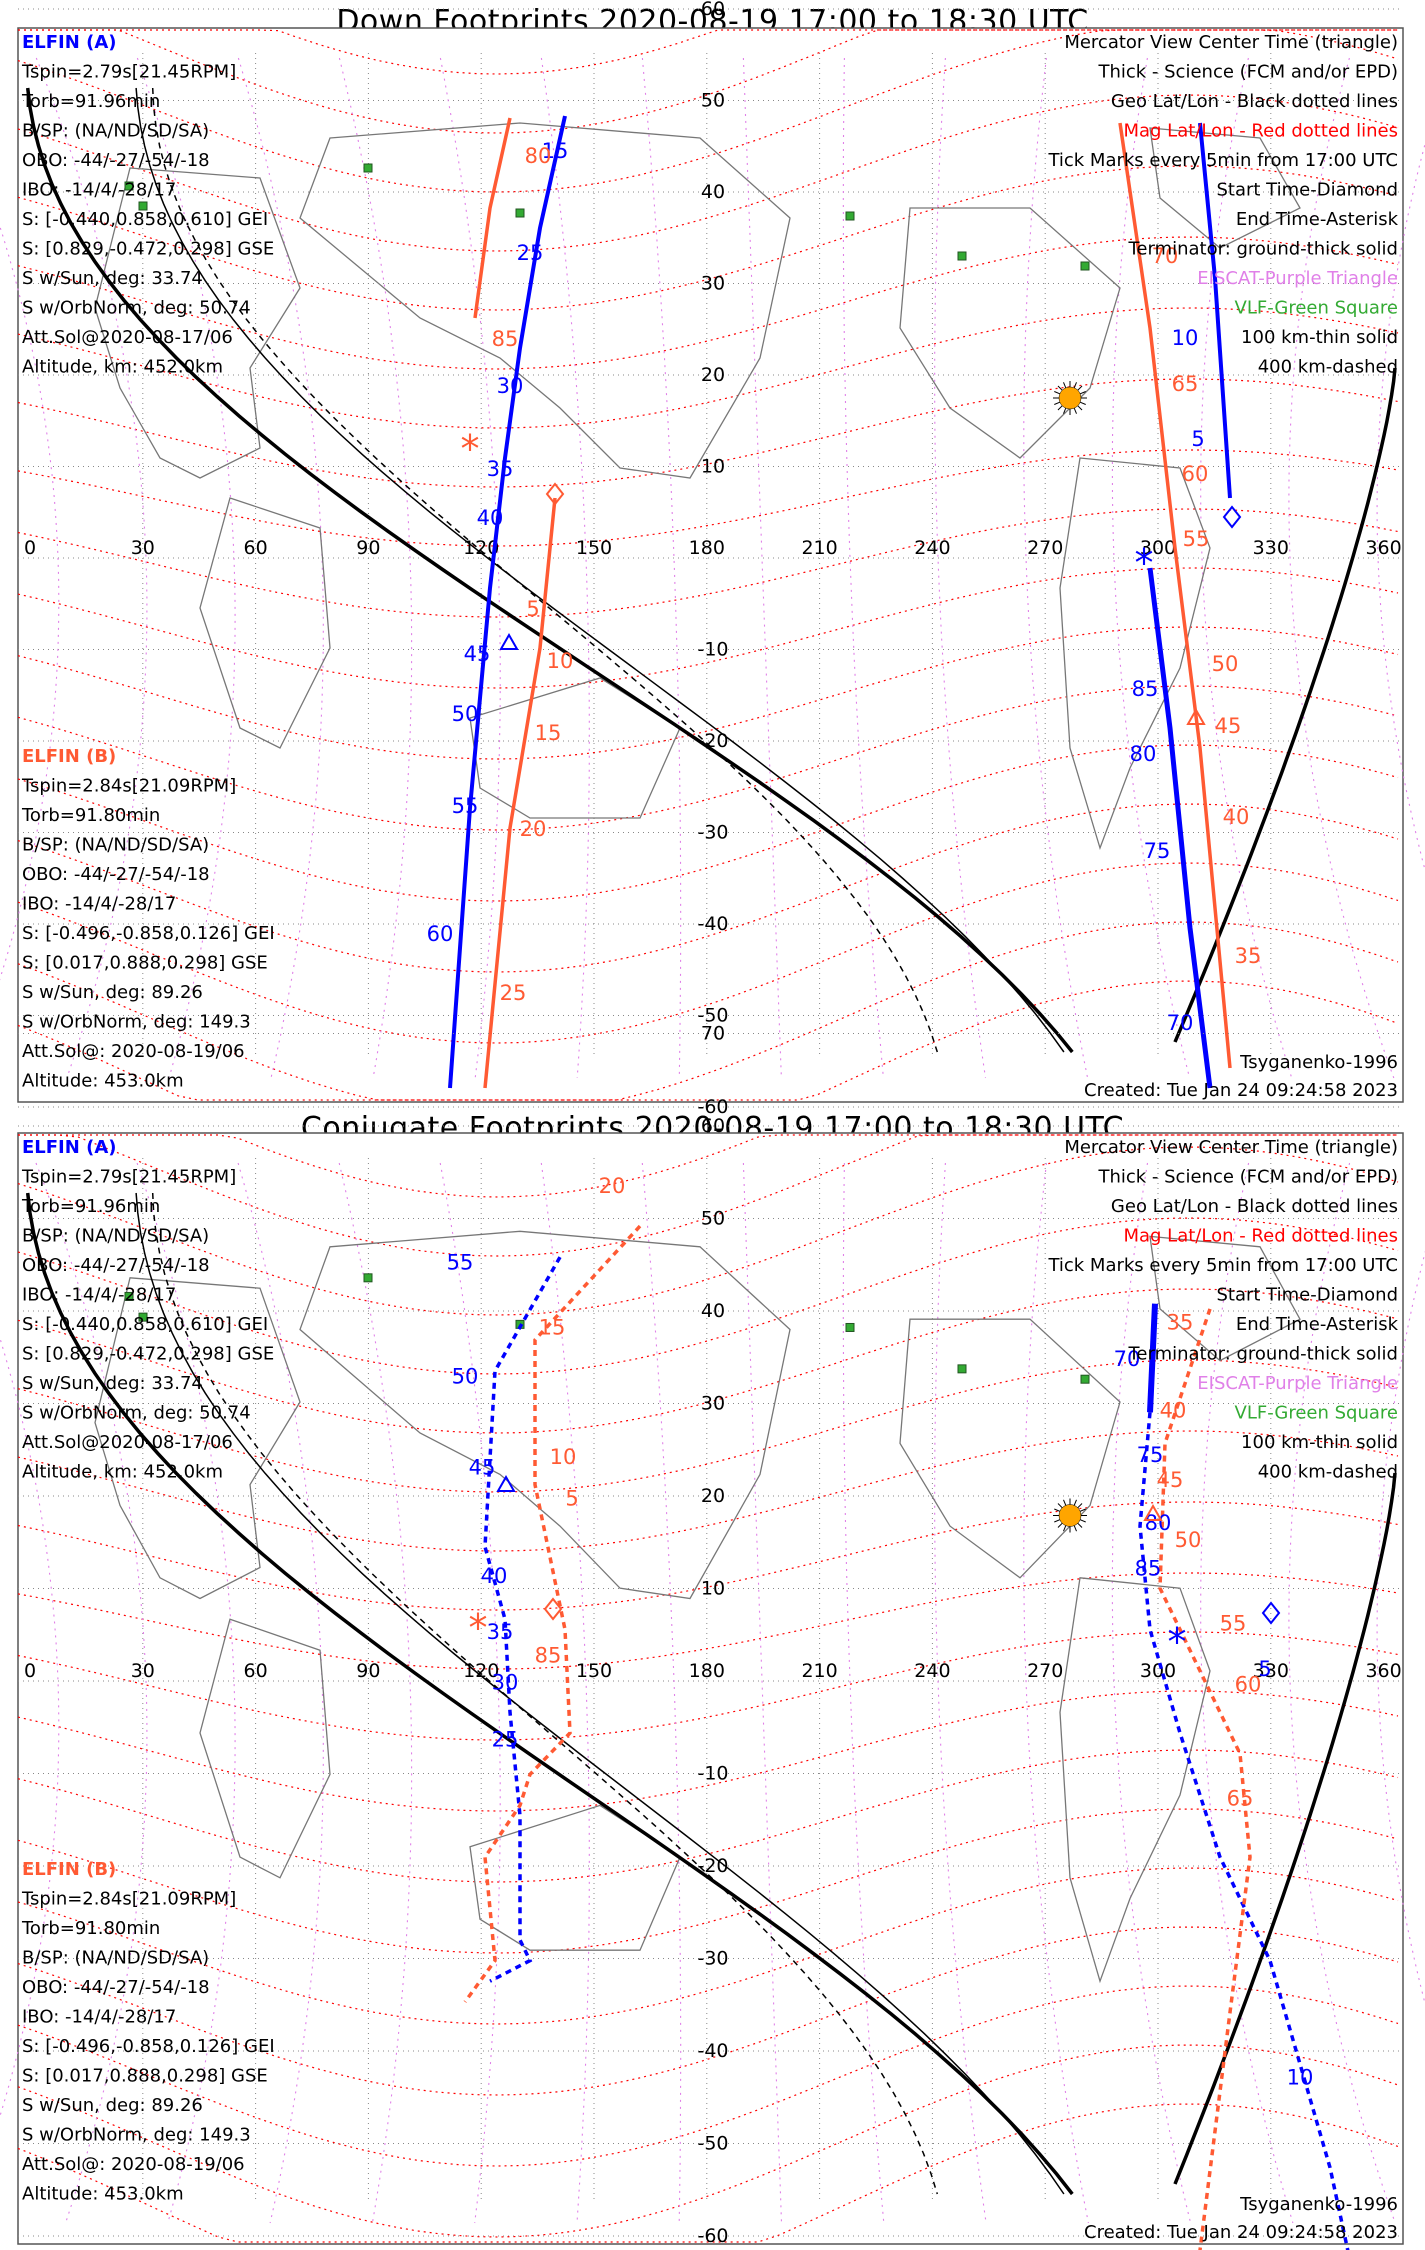 The height and width of the screenshot is (2250, 1425). Describe the element at coordinates (128, 1177) in the screenshot. I see `elfin-a-info-line: Tspin=2.79s[21.45RPM]` at that location.